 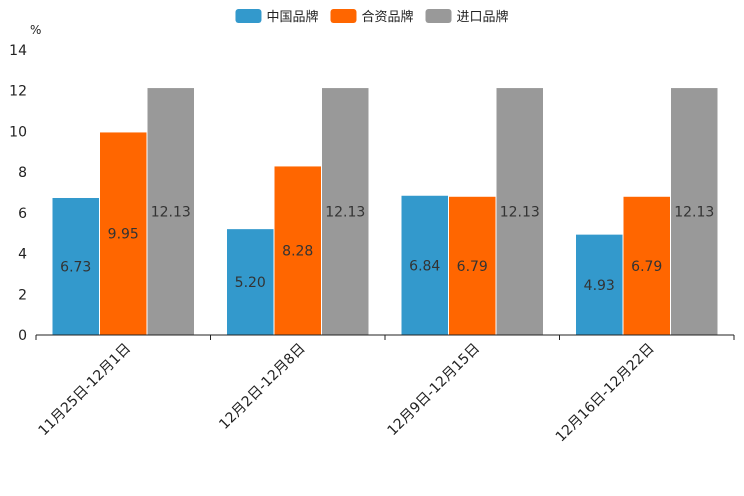 I want to click on legend-label: 合资品牌, so click(x=387, y=17).